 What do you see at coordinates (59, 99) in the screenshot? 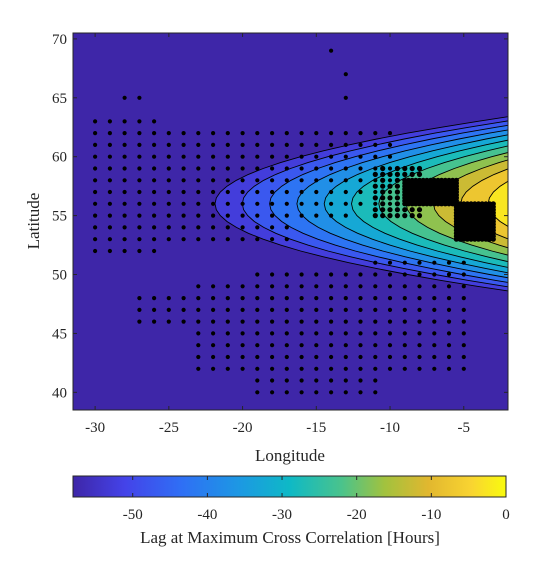
I see `y-tick-label: 65` at bounding box center [59, 99].